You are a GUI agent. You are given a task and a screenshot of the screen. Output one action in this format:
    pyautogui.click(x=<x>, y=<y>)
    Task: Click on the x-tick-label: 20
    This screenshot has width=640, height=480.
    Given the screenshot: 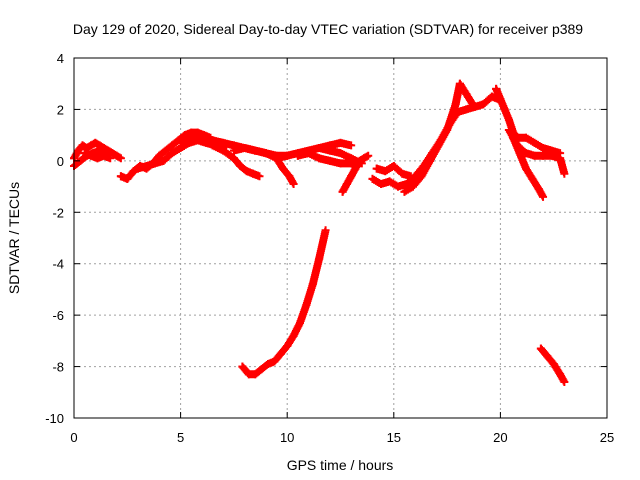 What is the action you would take?
    pyautogui.click(x=500, y=437)
    